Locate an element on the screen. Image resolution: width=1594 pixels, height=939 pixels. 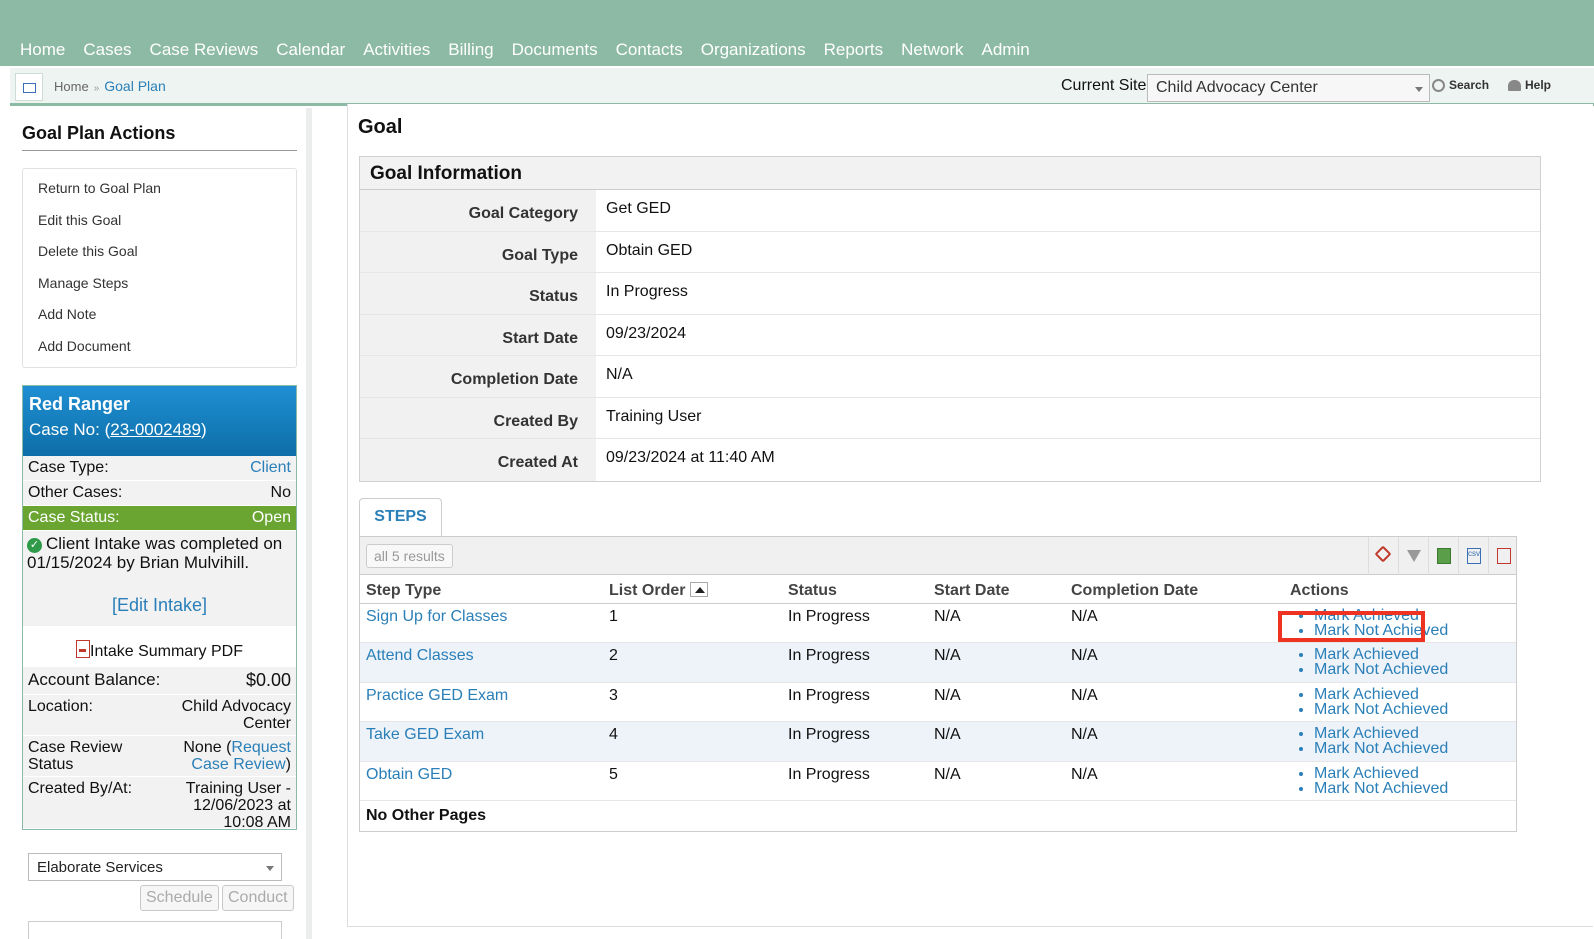
current-site-select: Child Advocacy Center is located at coordinates (1288, 88).